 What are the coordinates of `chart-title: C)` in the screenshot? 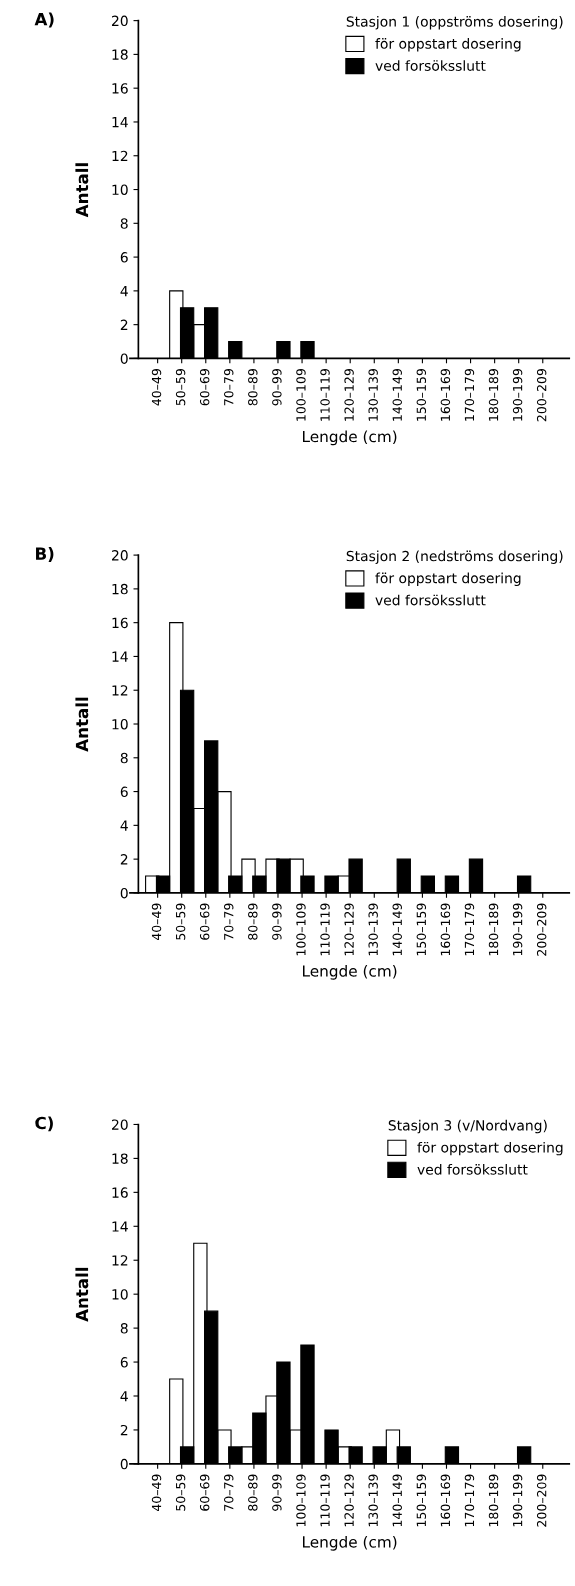 It's located at (44, 1124).